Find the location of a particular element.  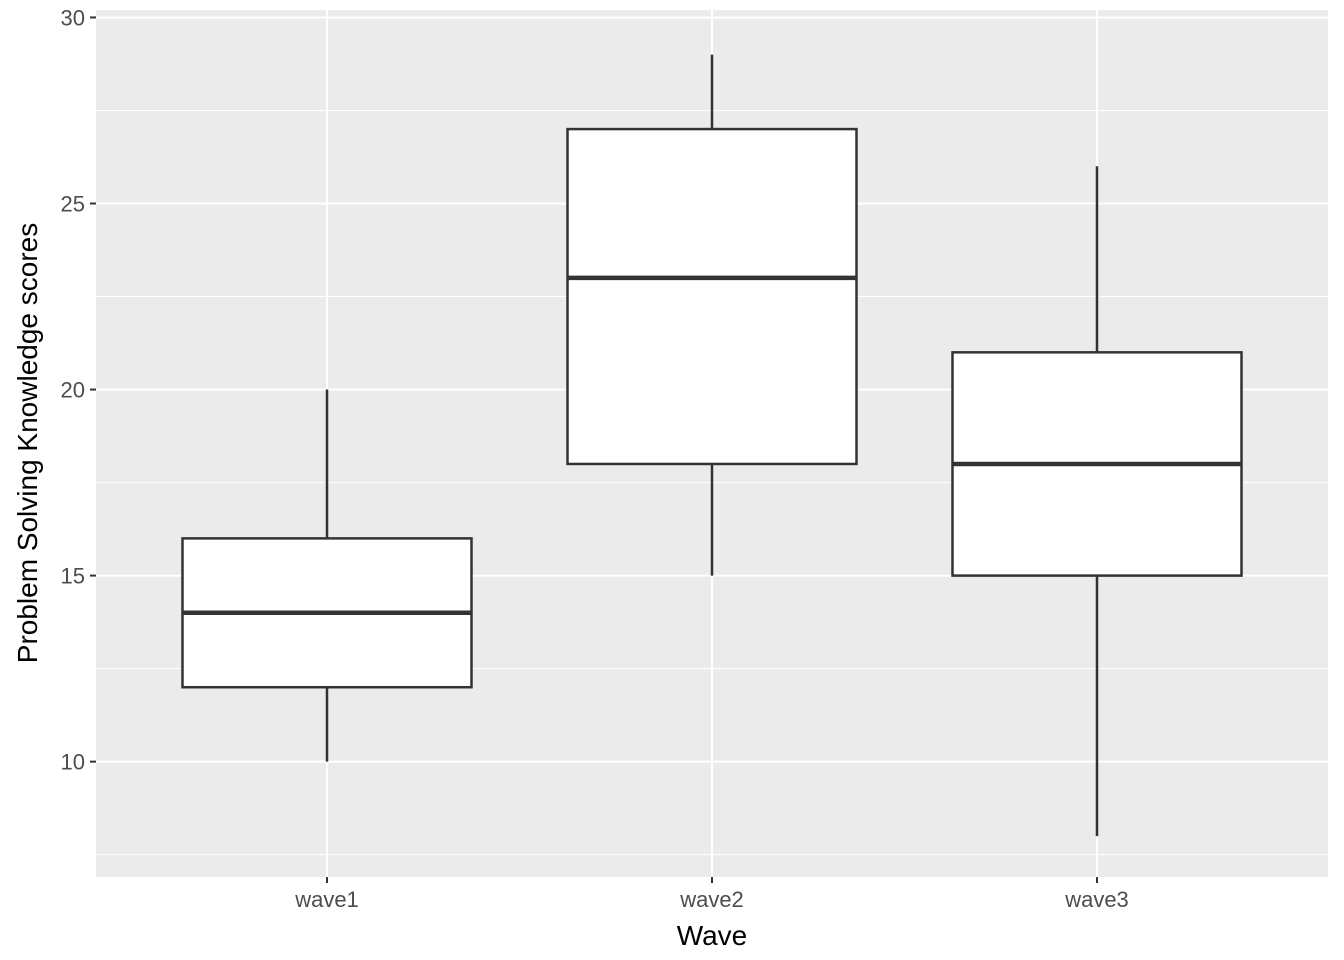

y-axis-title: Problem Solving Knowledge scores is located at coordinates (27, 443).